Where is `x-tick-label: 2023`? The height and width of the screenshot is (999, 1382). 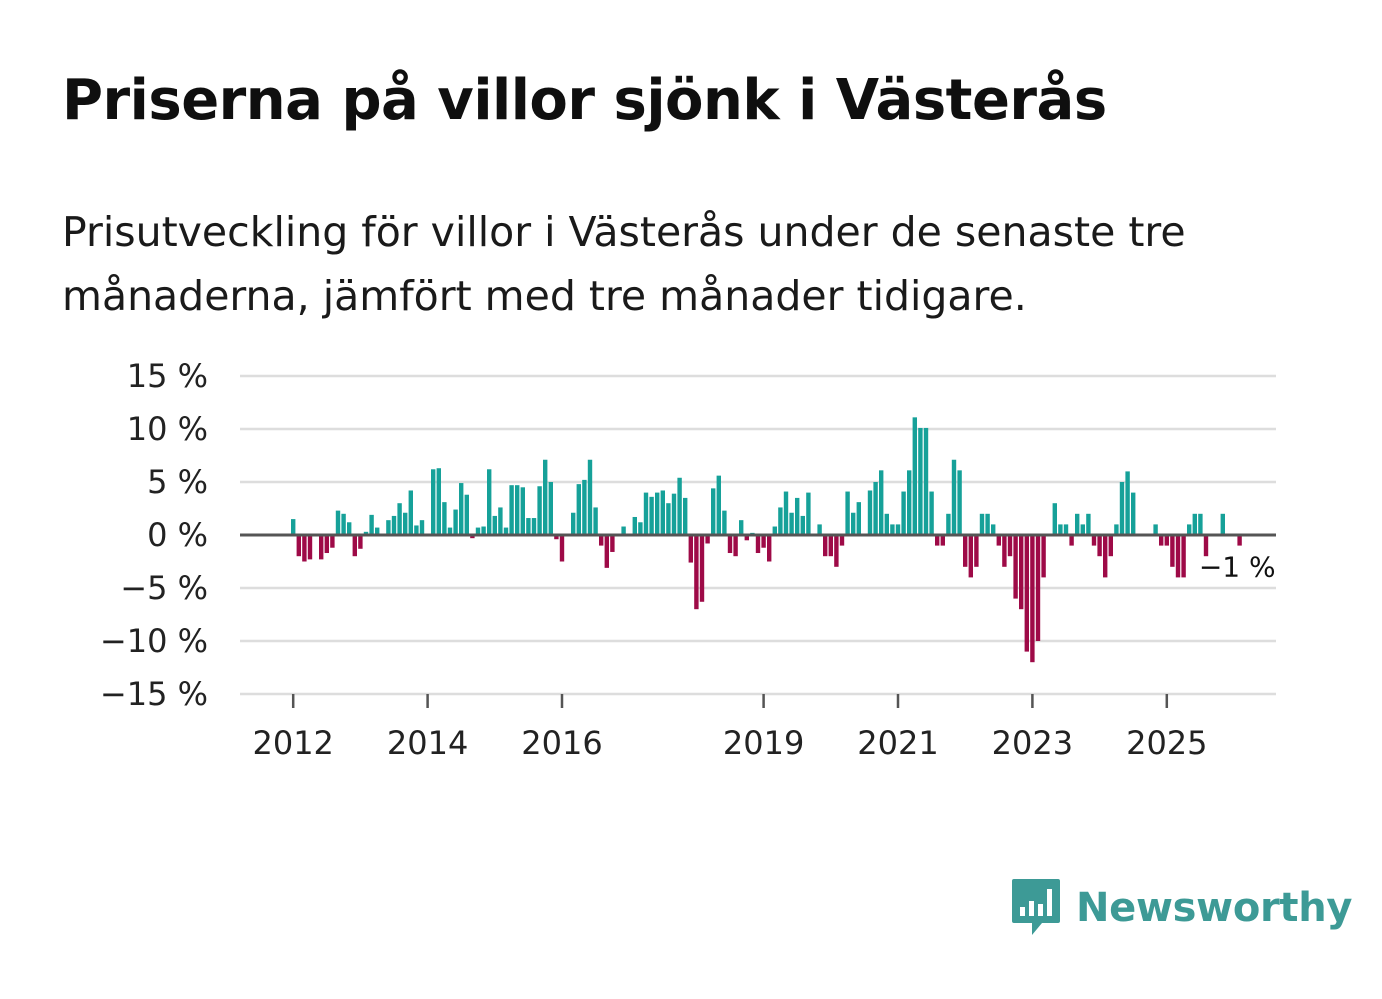 x-tick-label: 2023 is located at coordinates (1032, 743).